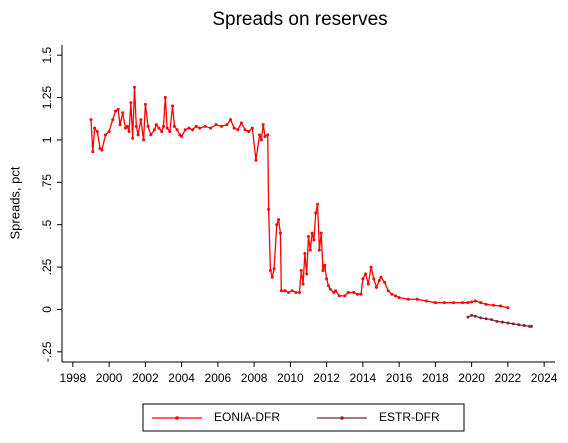  Describe the element at coordinates (109, 378) in the screenshot. I see `x-tick-label: 2000` at that location.